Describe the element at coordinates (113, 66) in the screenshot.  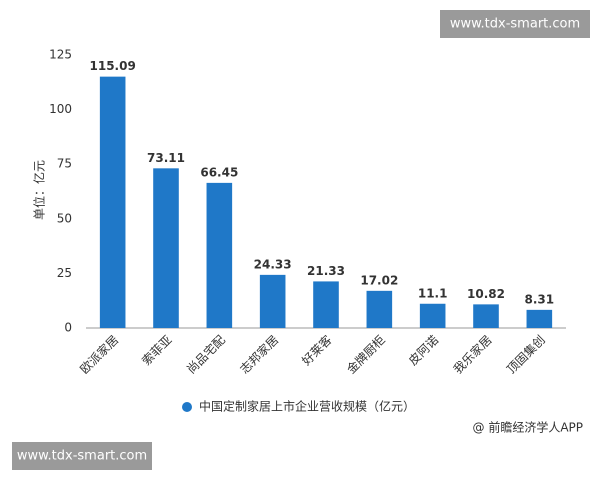
I see `value-label: 115.09` at that location.